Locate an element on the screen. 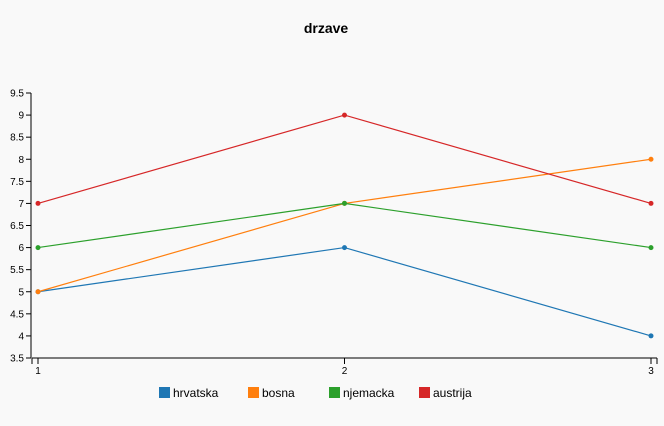 This screenshot has height=426, width=664. y-tick-label: 3.5 is located at coordinates (17, 359).